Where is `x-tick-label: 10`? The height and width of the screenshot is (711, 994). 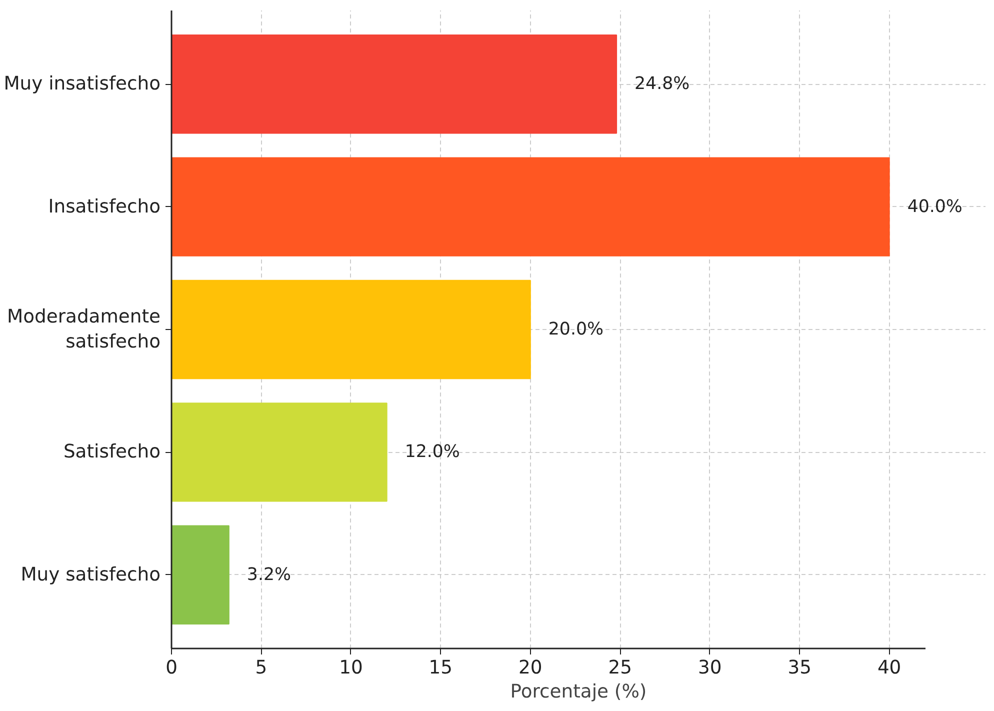 x-tick-label: 10 is located at coordinates (351, 668).